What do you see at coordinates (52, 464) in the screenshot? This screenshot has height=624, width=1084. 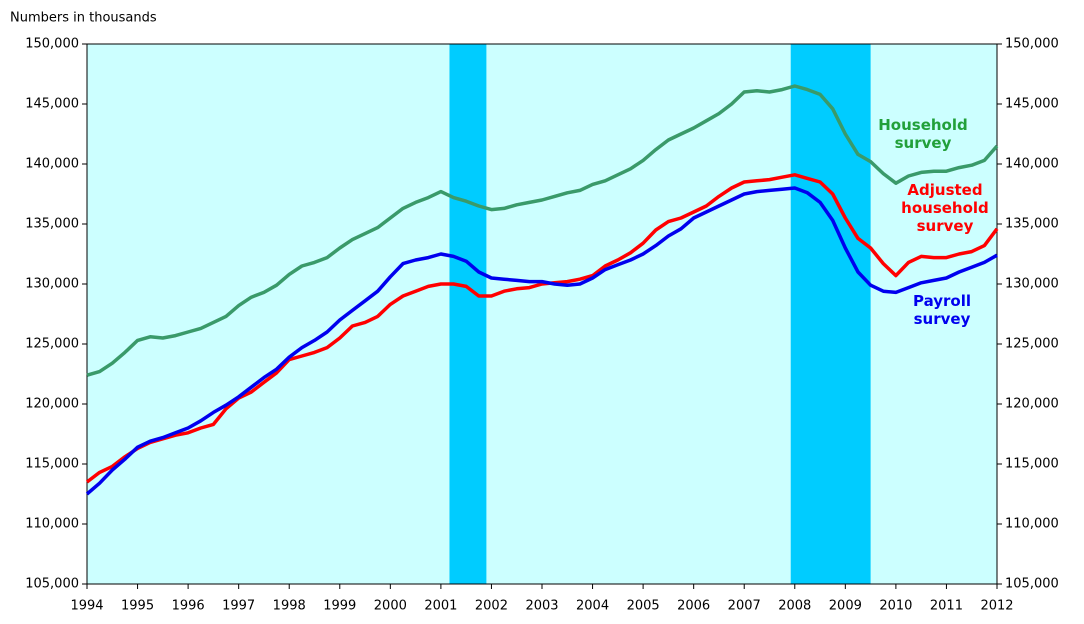 I see `y-tick-label: 115,000` at bounding box center [52, 464].